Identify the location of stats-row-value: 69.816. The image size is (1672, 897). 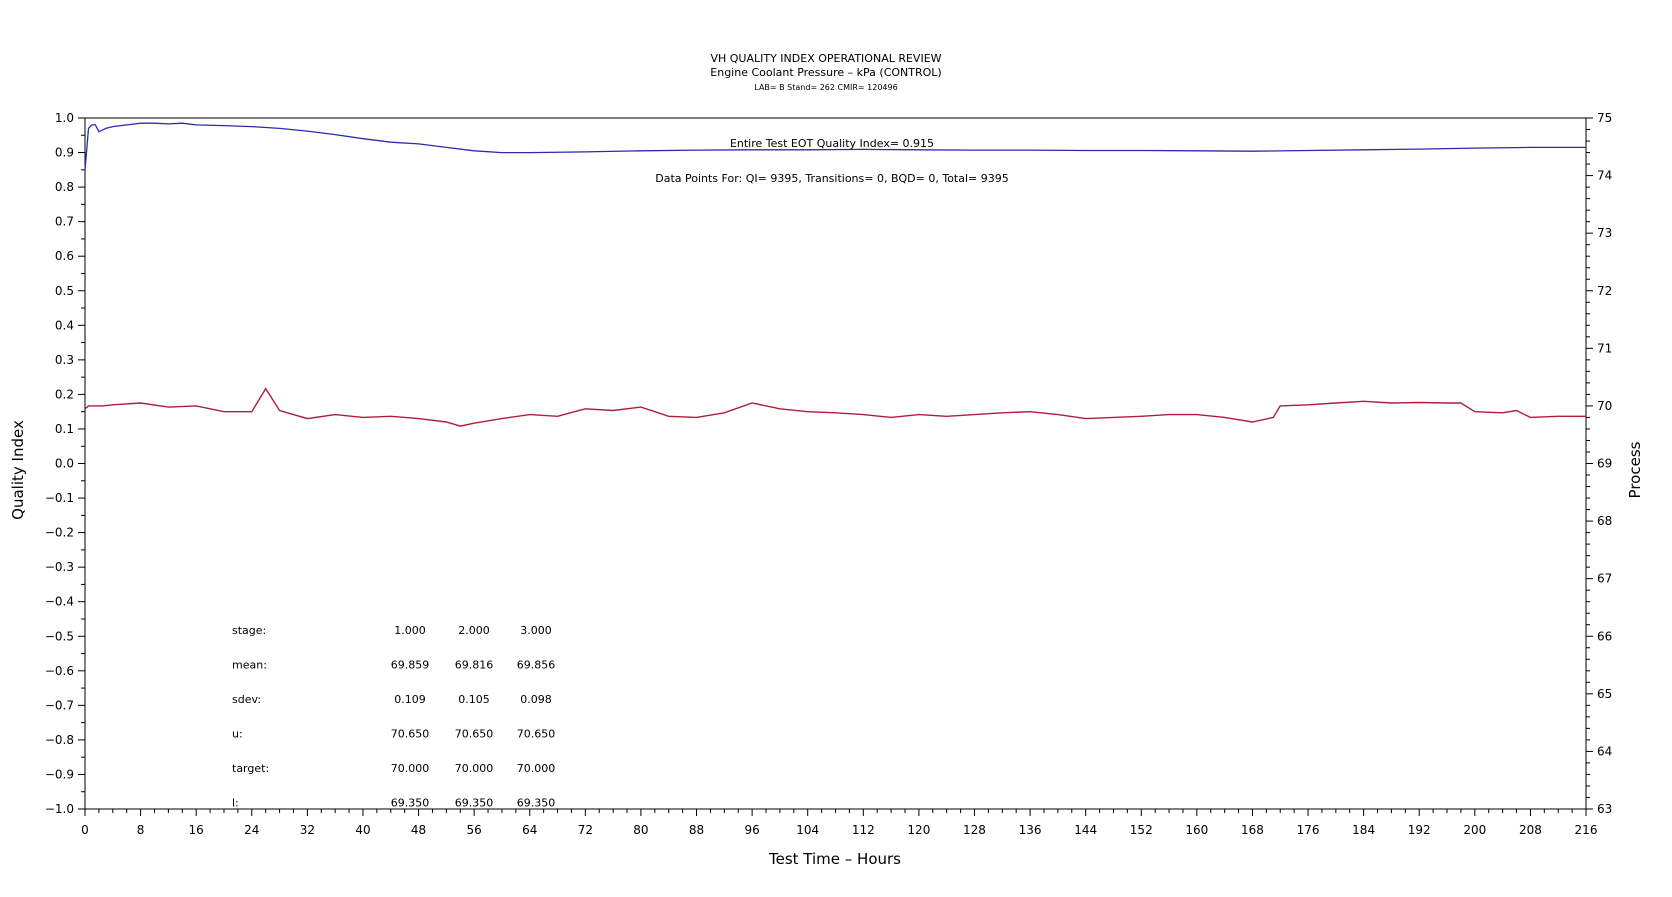
(474, 665).